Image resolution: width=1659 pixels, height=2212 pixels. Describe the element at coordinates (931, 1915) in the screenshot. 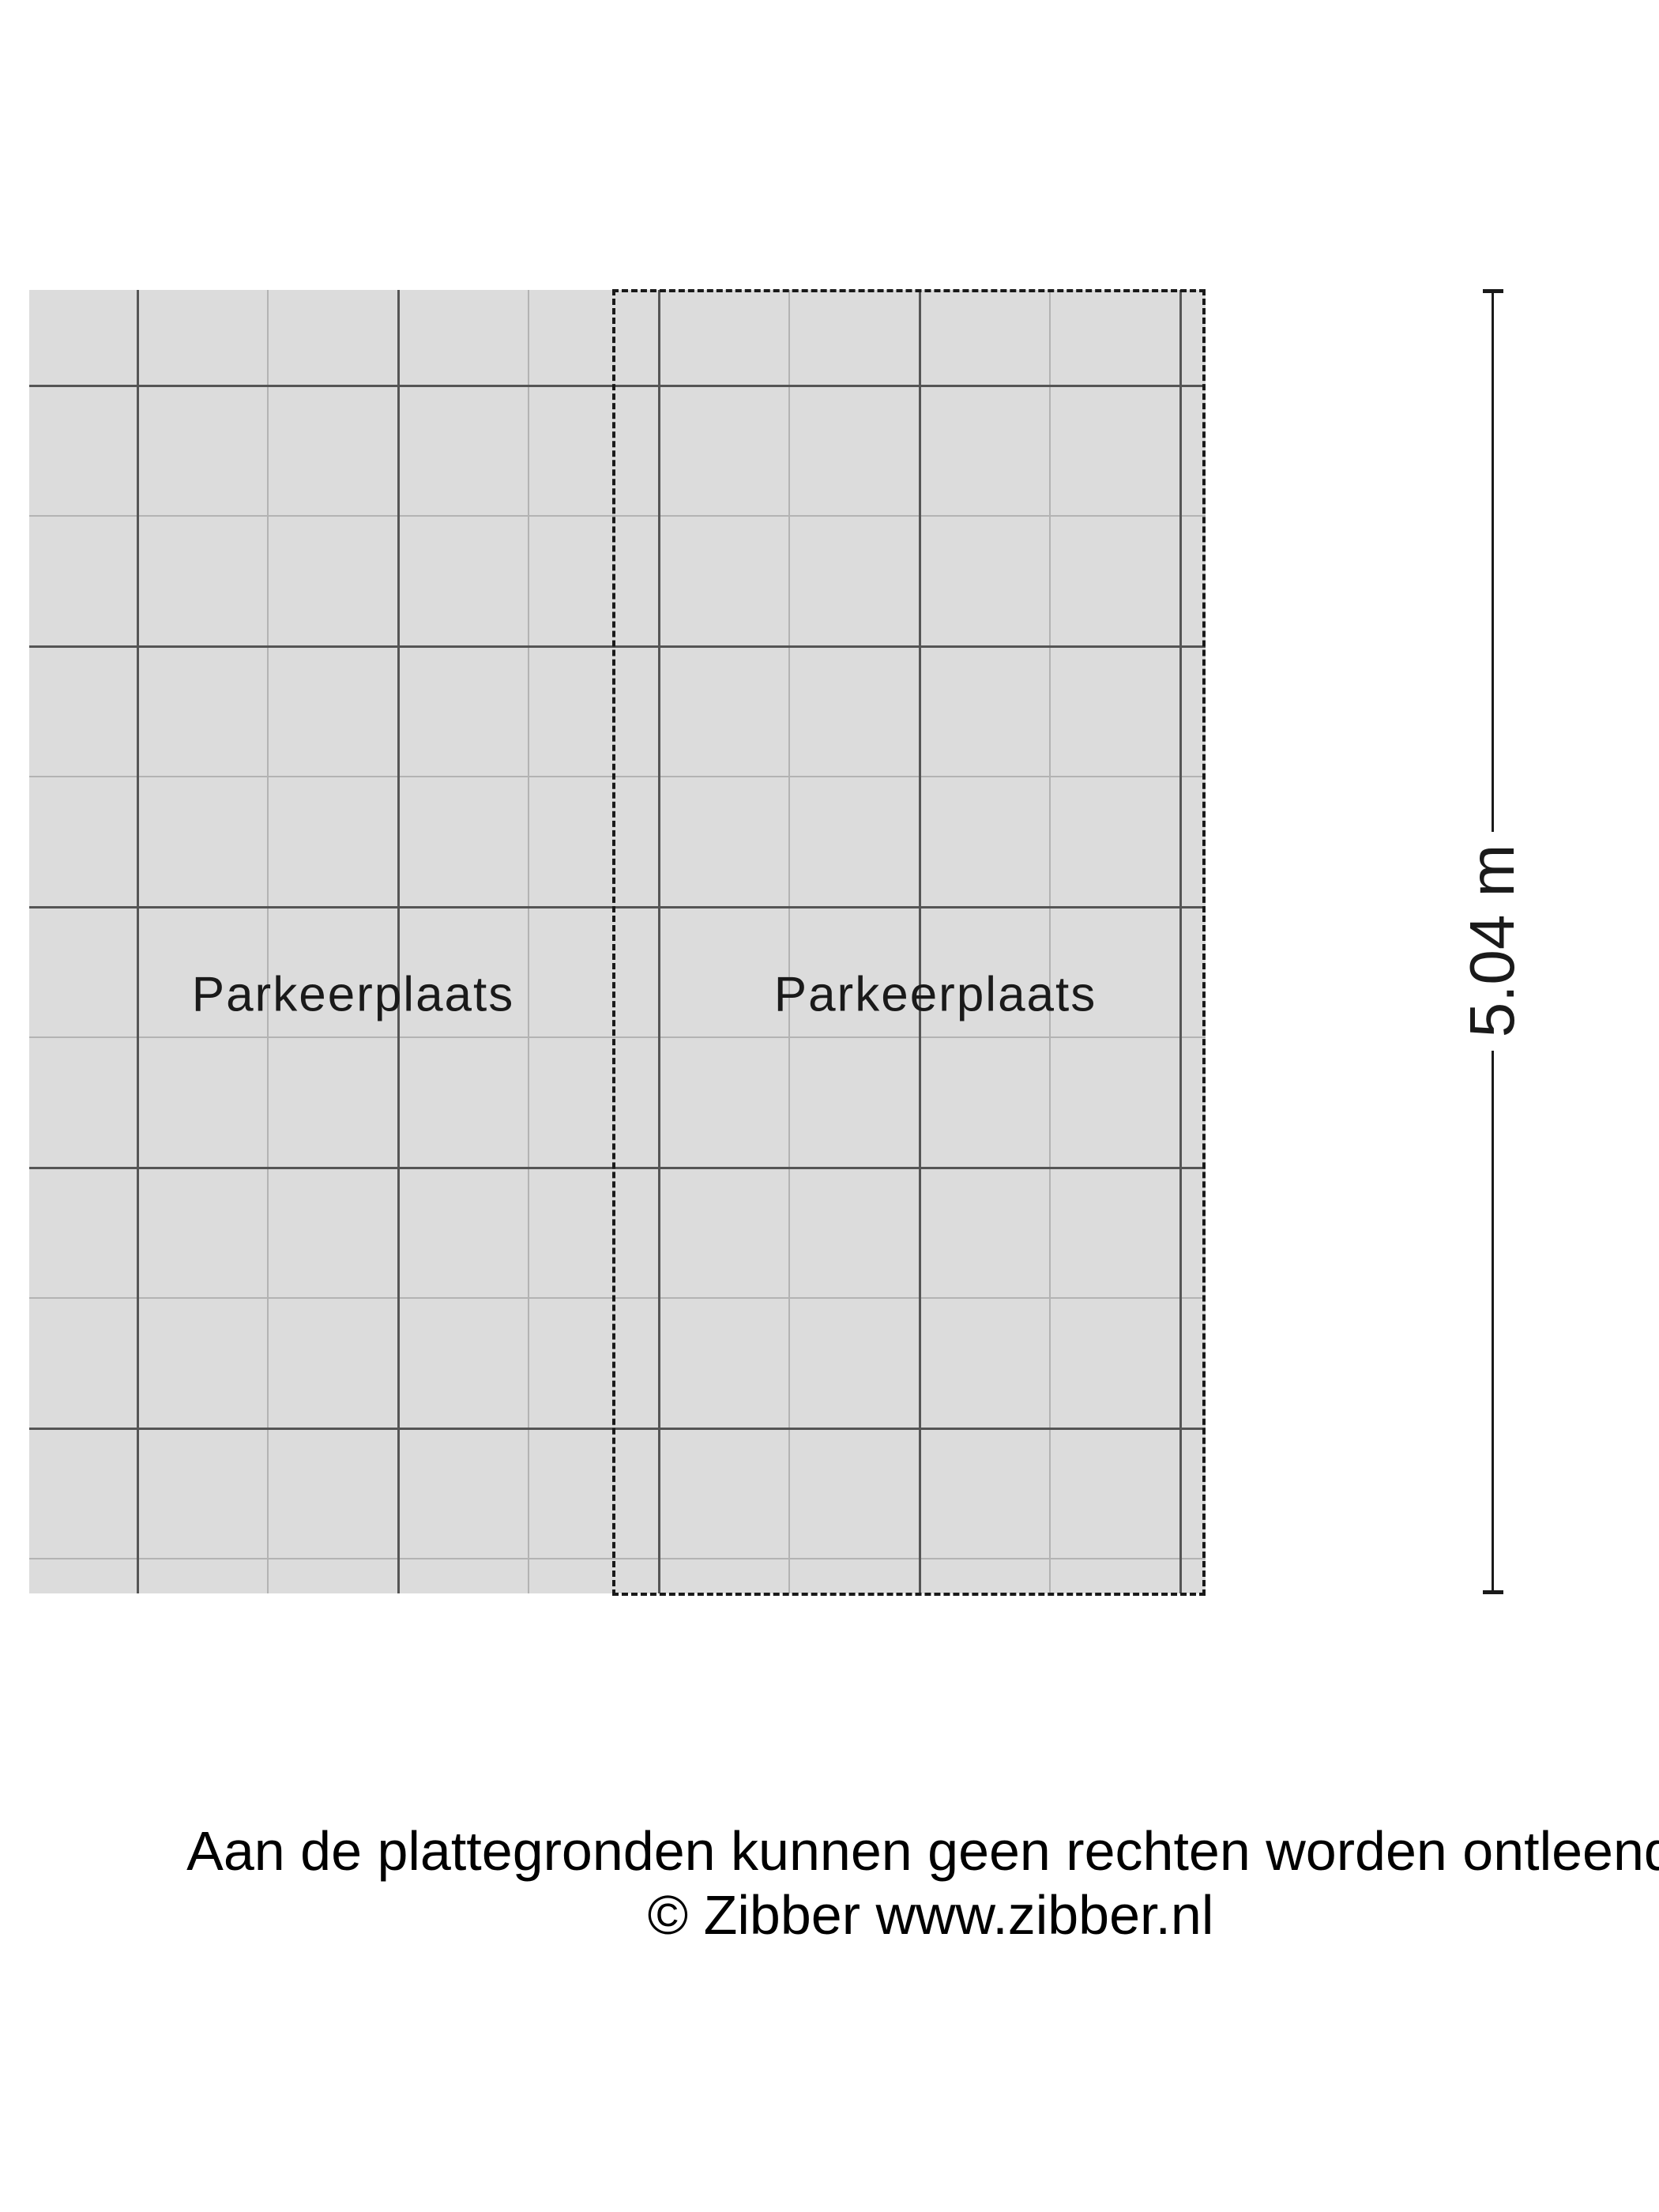

I see `disclaimer-line-2: © Zibber www.zibber.nl` at that location.